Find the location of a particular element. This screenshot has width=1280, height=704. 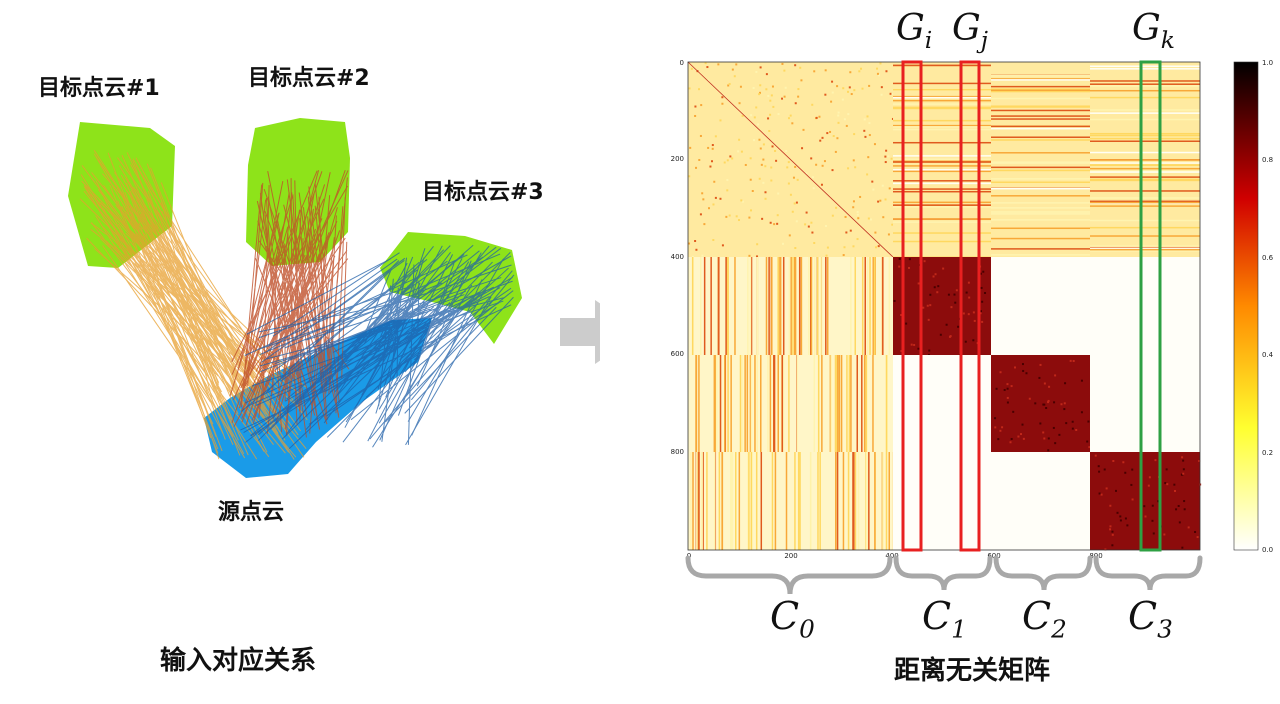

group-box-j is located at coordinates (970, 306).